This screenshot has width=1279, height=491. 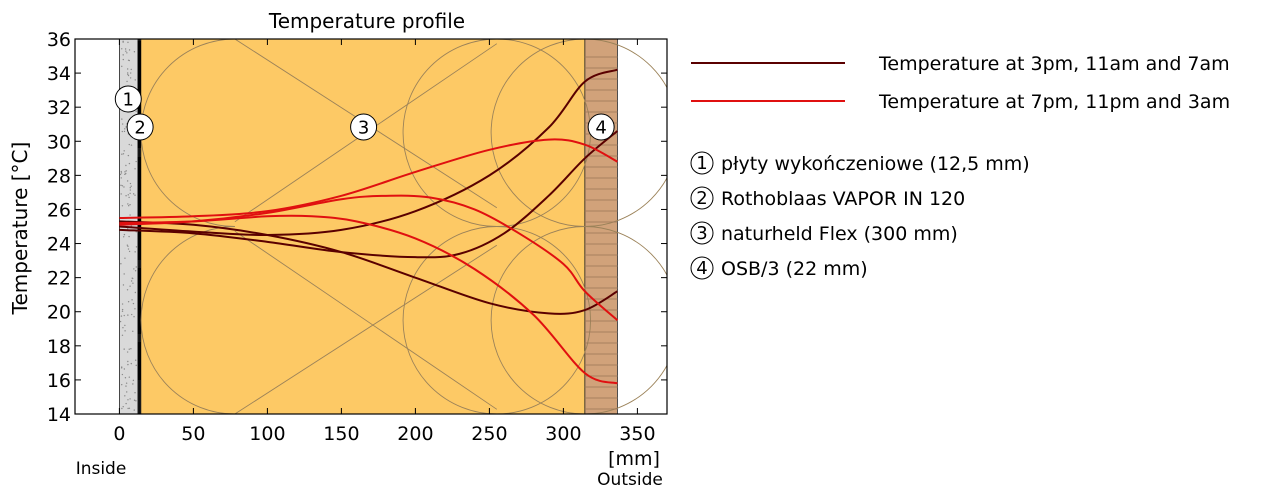 I want to click on legend-layer-number: 3, so click(x=701, y=233).